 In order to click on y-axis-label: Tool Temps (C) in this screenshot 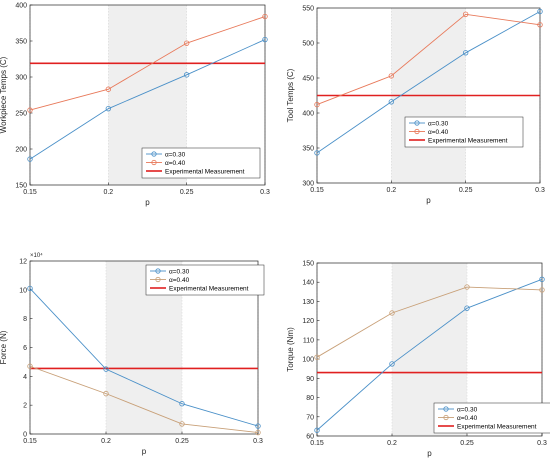, I will do `click(290, 95)`.